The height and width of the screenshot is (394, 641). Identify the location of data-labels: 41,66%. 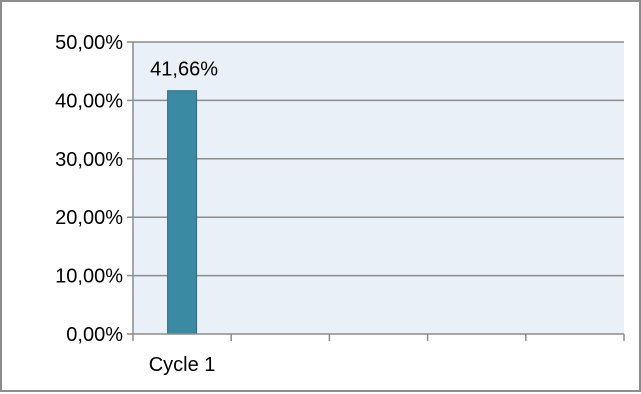
(184, 70).